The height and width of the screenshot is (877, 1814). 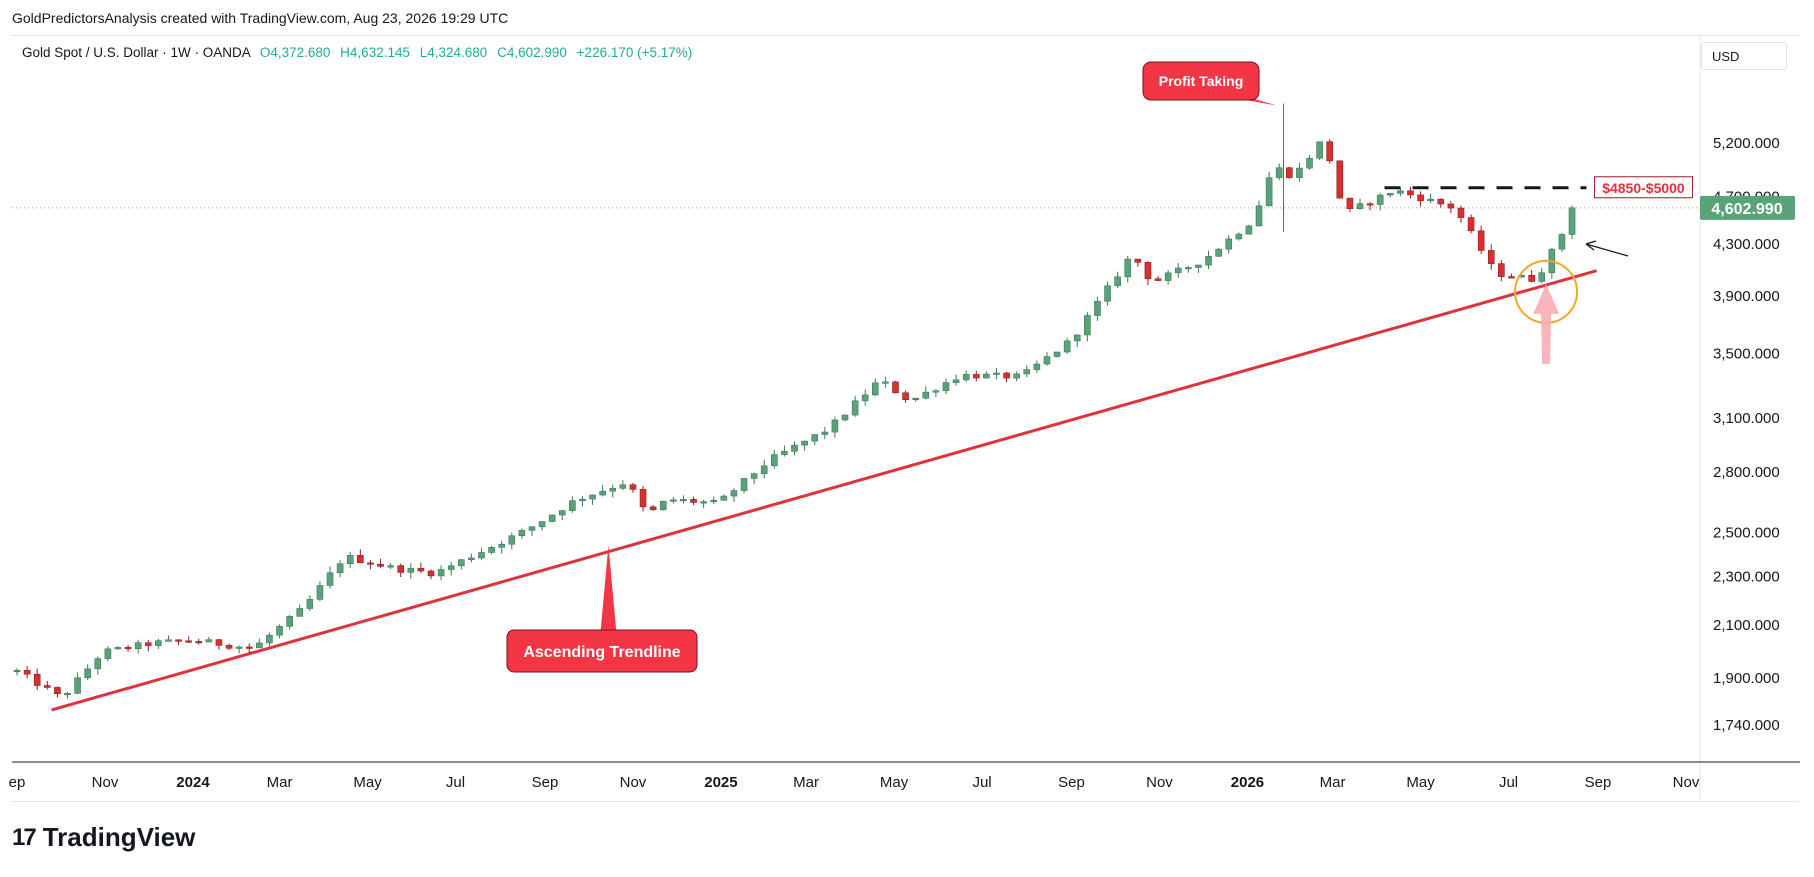 I want to click on price-pointer-arrow-icon, so click(x=1607, y=250).